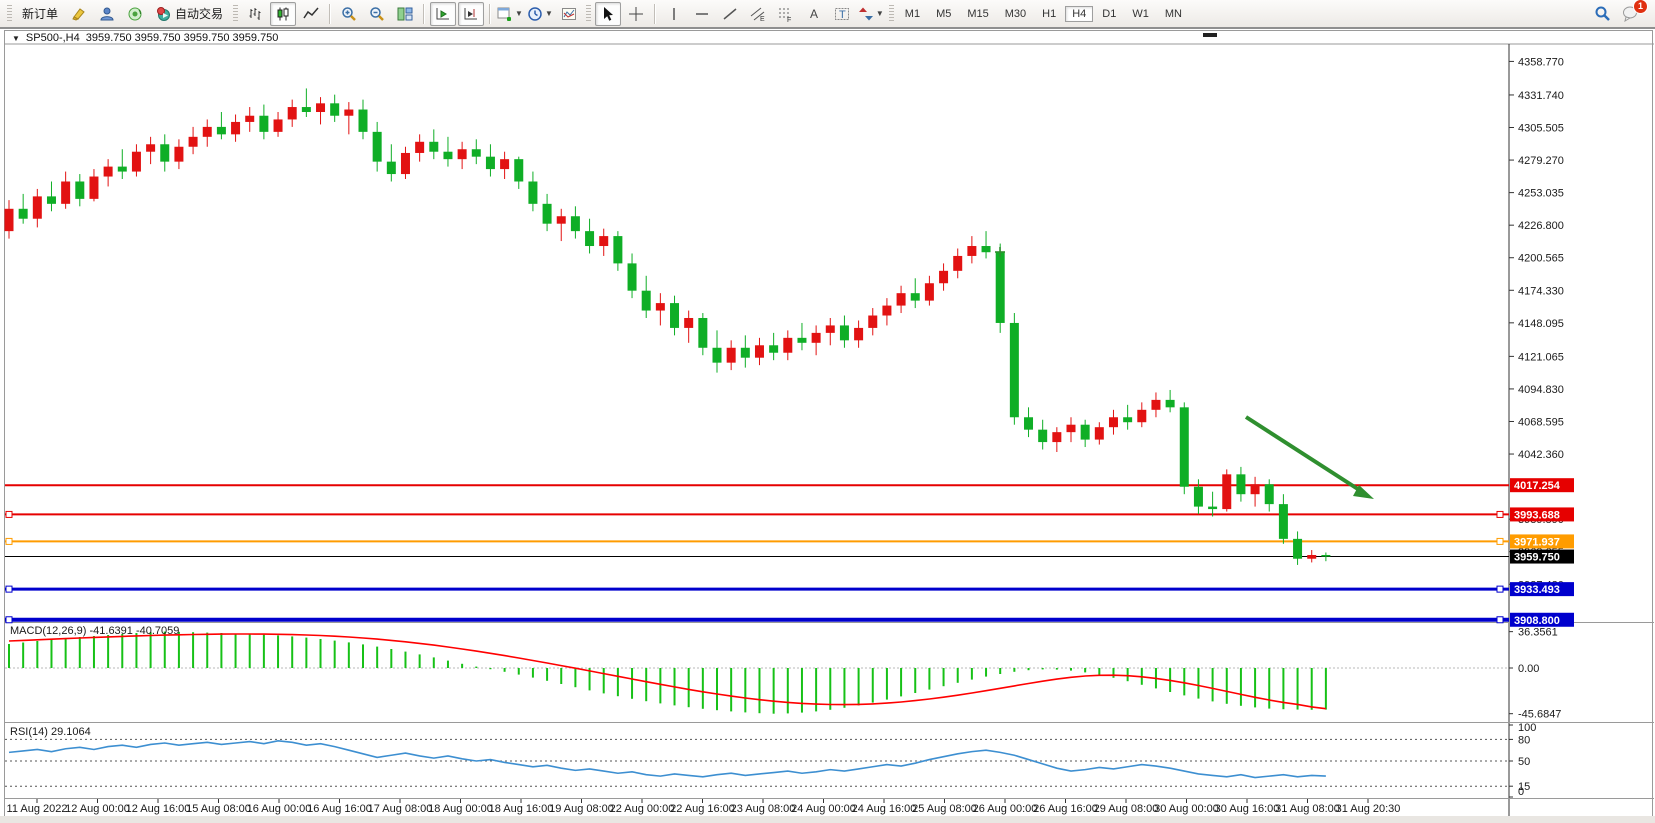  I want to click on text-tool-button: A, so click(814, 14).